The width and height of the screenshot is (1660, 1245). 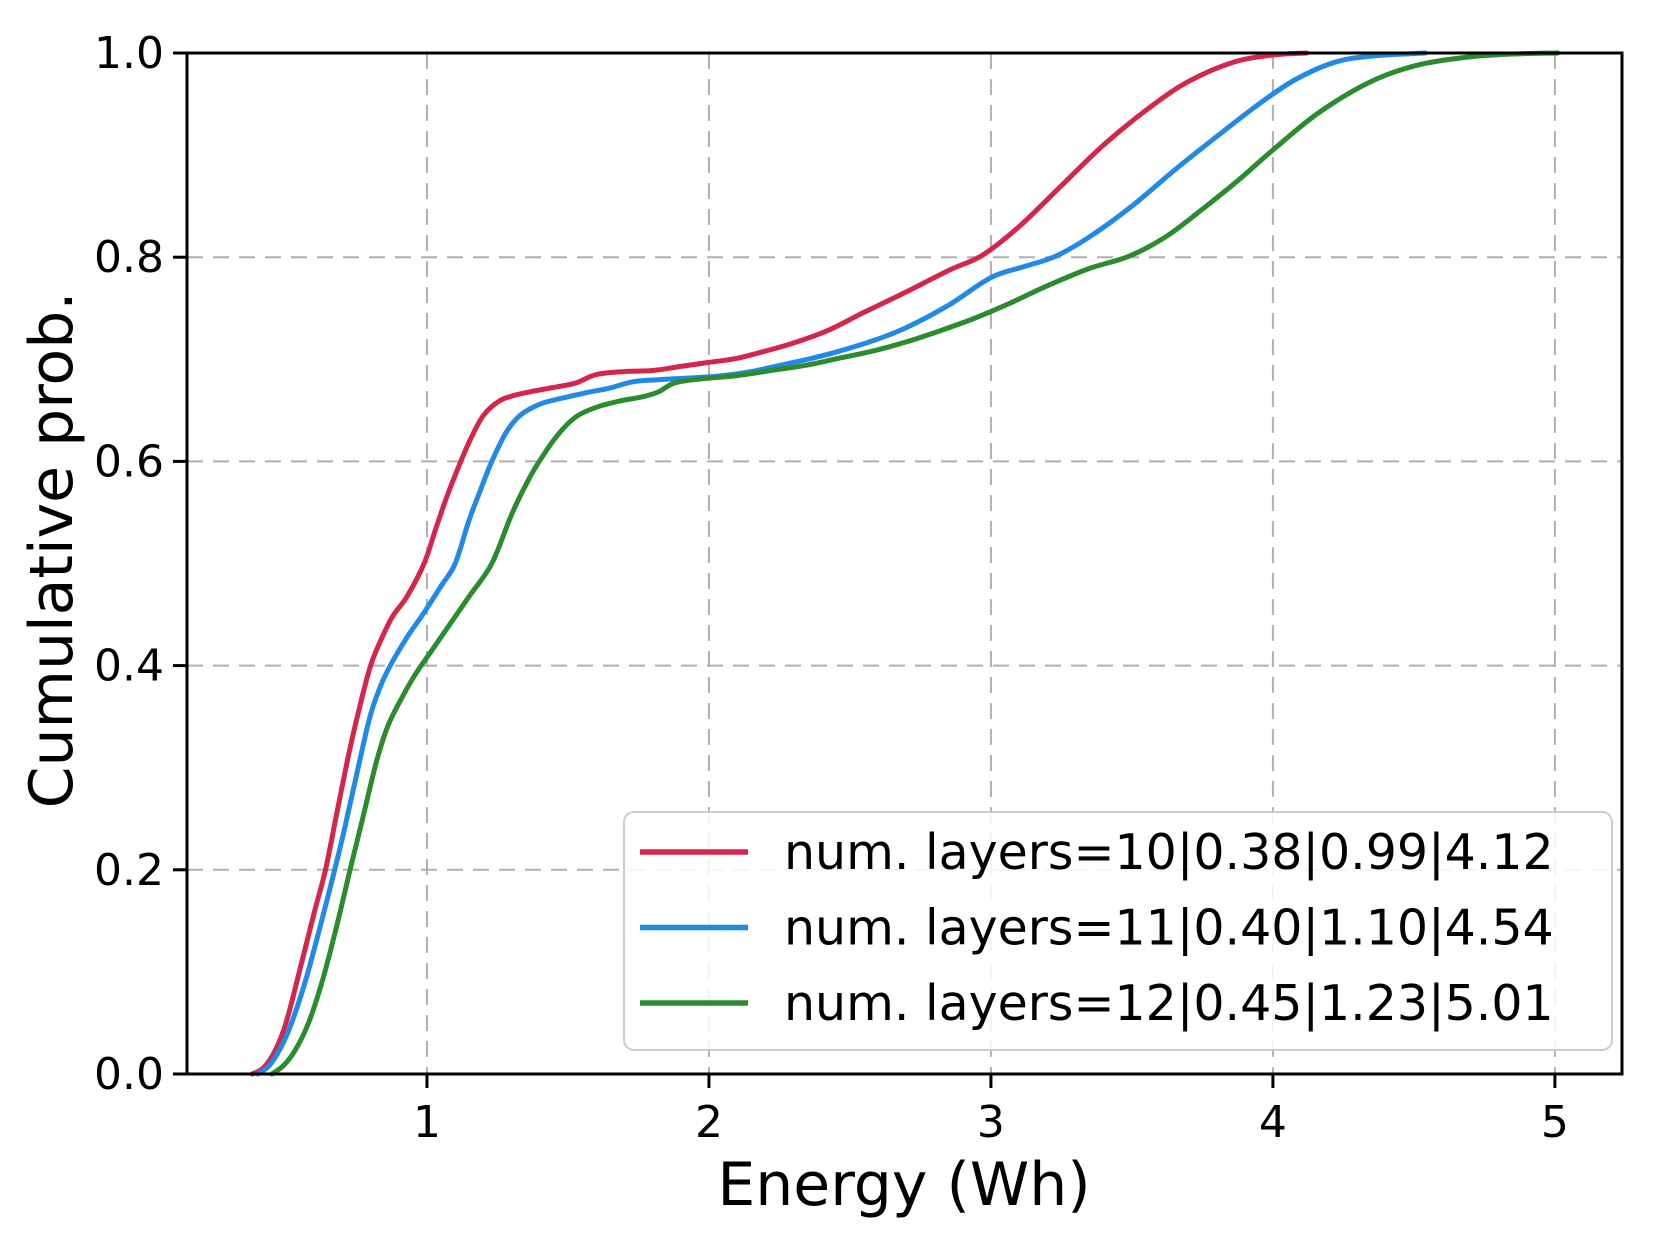 What do you see at coordinates (129, 1074) in the screenshot?
I see `y-tick-label: 0.0` at bounding box center [129, 1074].